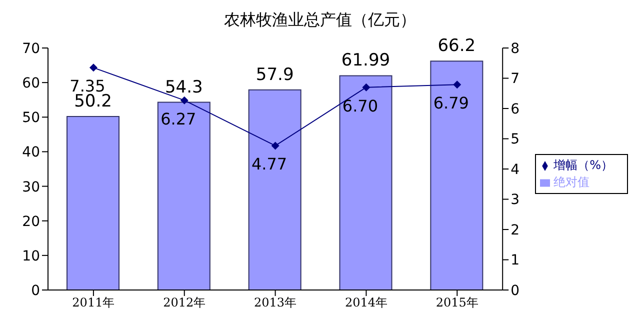 This screenshot has width=640, height=324. What do you see at coordinates (320, 20) in the screenshot?
I see `chart-title: 农林牧渔业总产值（亿元）` at bounding box center [320, 20].